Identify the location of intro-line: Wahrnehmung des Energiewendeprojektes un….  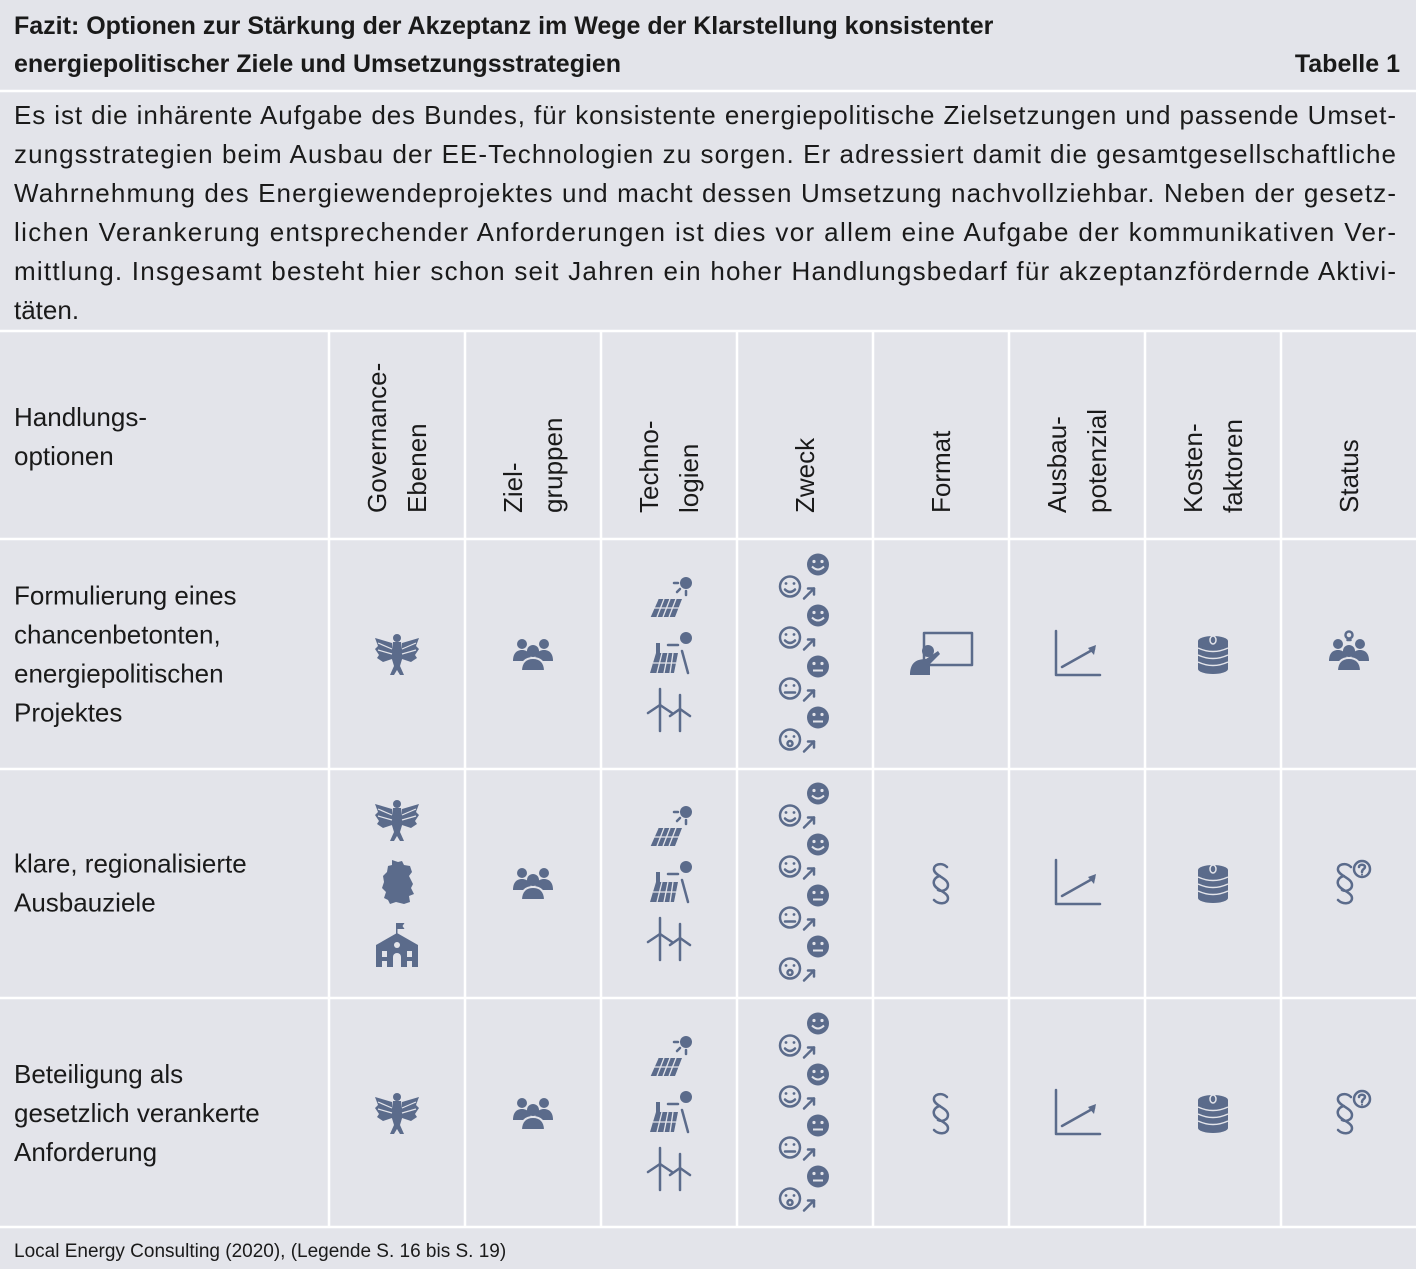
(705, 193).